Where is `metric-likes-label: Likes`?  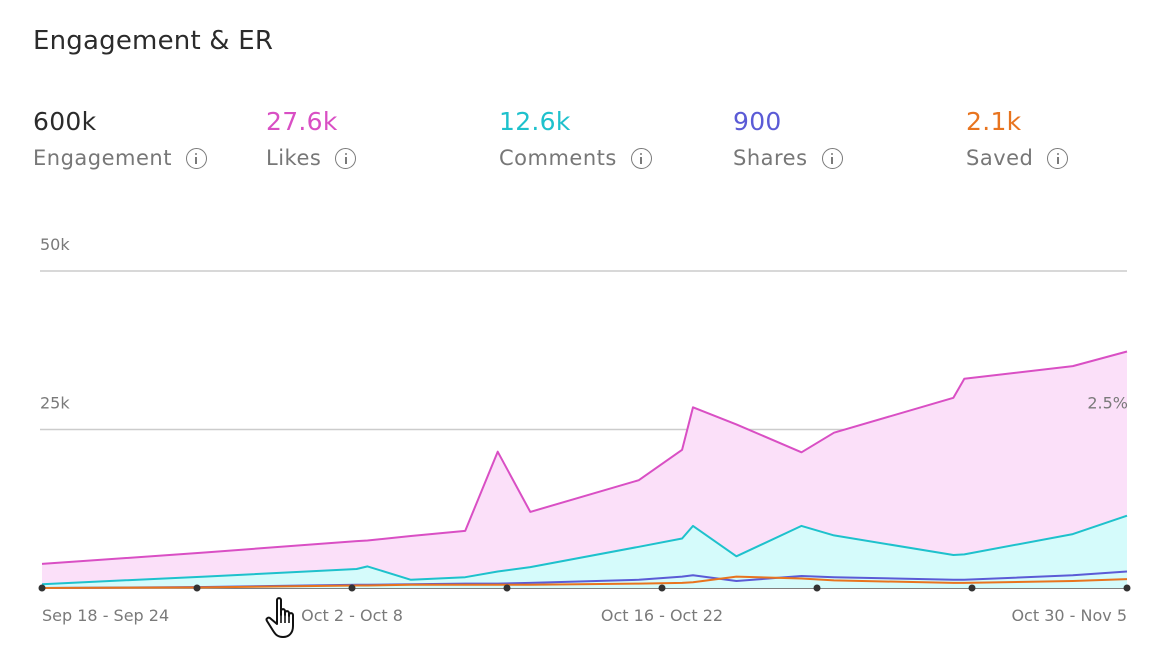
metric-likes-label: Likes is located at coordinates (294, 158).